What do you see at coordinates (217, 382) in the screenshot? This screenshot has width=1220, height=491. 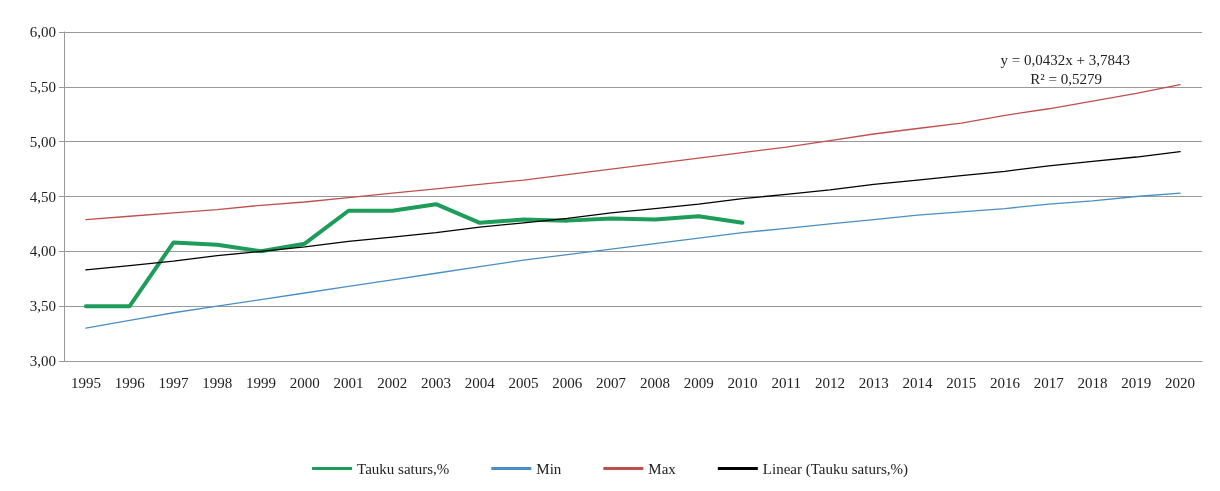 I see `x-tick-label: 1998` at bounding box center [217, 382].